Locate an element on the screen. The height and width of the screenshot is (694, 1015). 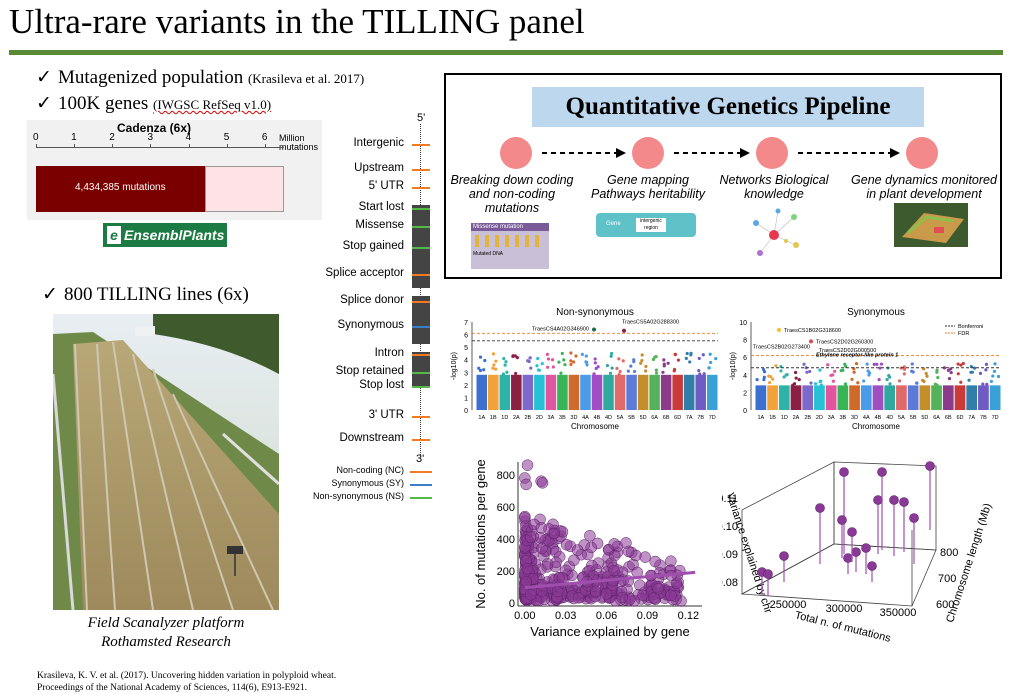
cadenza-tick-label: 6 is located at coordinates (264, 137).